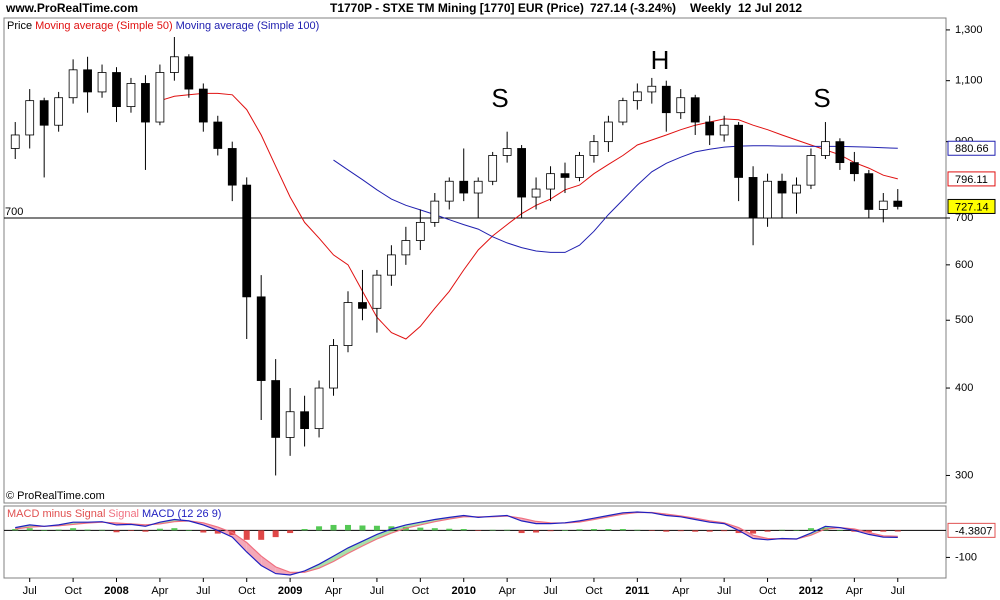 The width and height of the screenshot is (1000, 600). What do you see at coordinates (770, 8) in the screenshot?
I see `date: 12 Jul 2012` at bounding box center [770, 8].